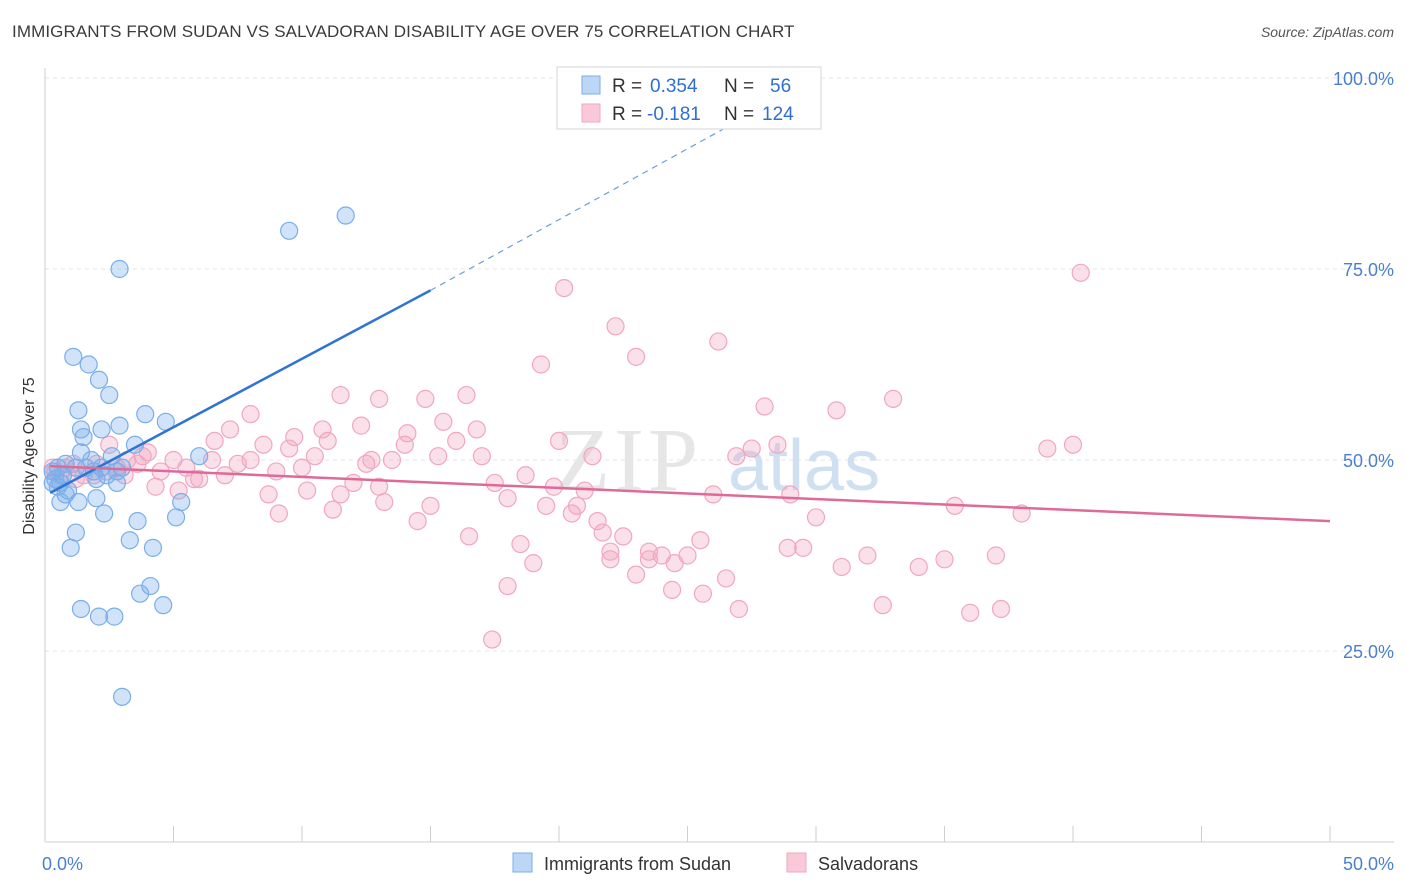 The width and height of the screenshot is (1406, 892). Describe the element at coordinates (1327, 32) in the screenshot. I see `chart-source: Source: ZipAtlas.com` at that location.